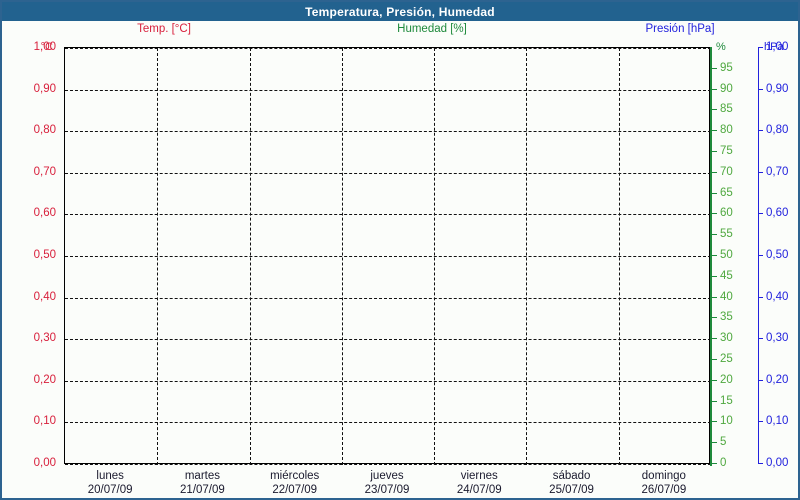 The width and height of the screenshot is (800, 500). I want to click on right-inner-axis-tick-label: 95, so click(726, 68).